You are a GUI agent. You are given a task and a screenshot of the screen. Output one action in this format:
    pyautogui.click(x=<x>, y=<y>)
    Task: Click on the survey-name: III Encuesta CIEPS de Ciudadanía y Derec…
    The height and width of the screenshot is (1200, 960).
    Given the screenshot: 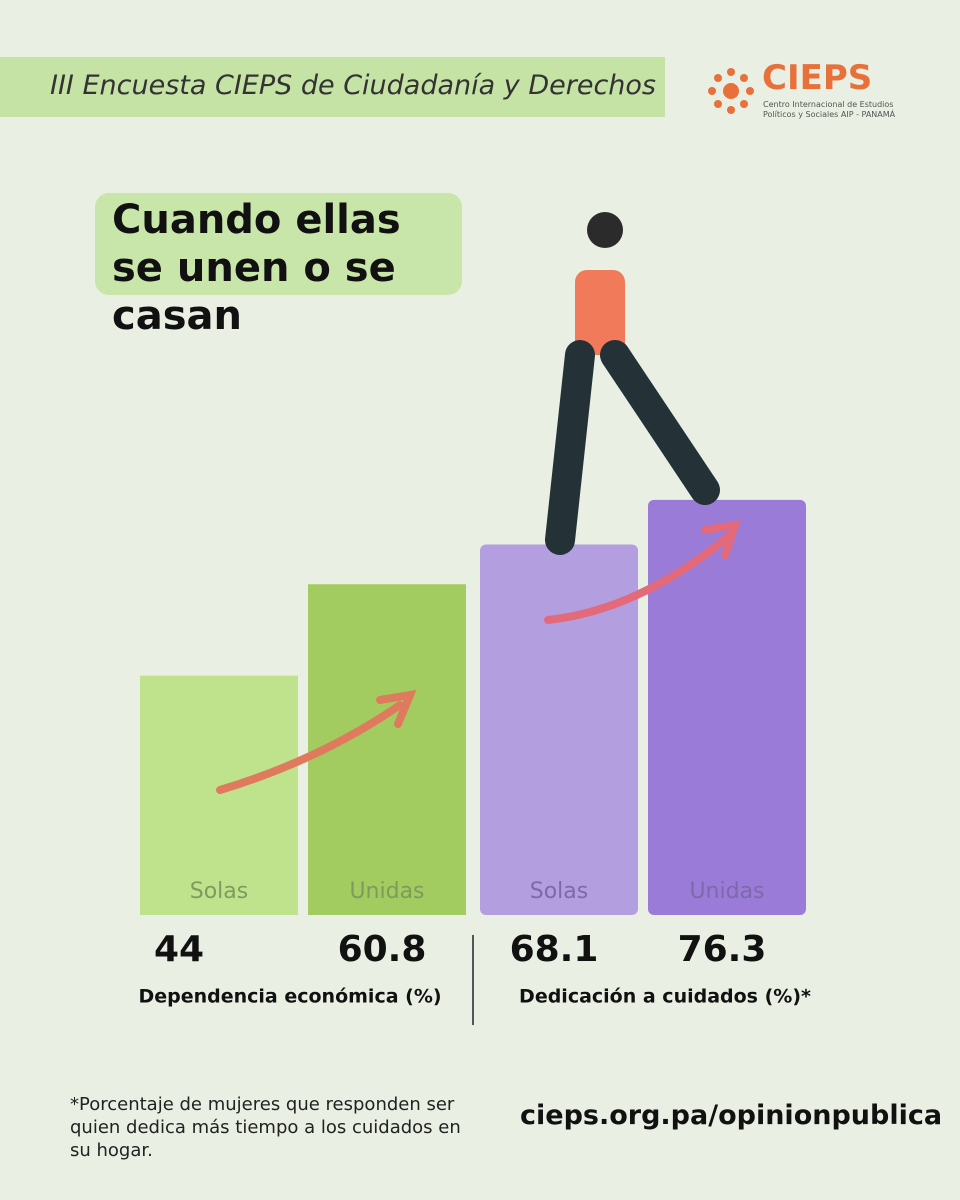 What is the action you would take?
    pyautogui.click(x=353, y=85)
    